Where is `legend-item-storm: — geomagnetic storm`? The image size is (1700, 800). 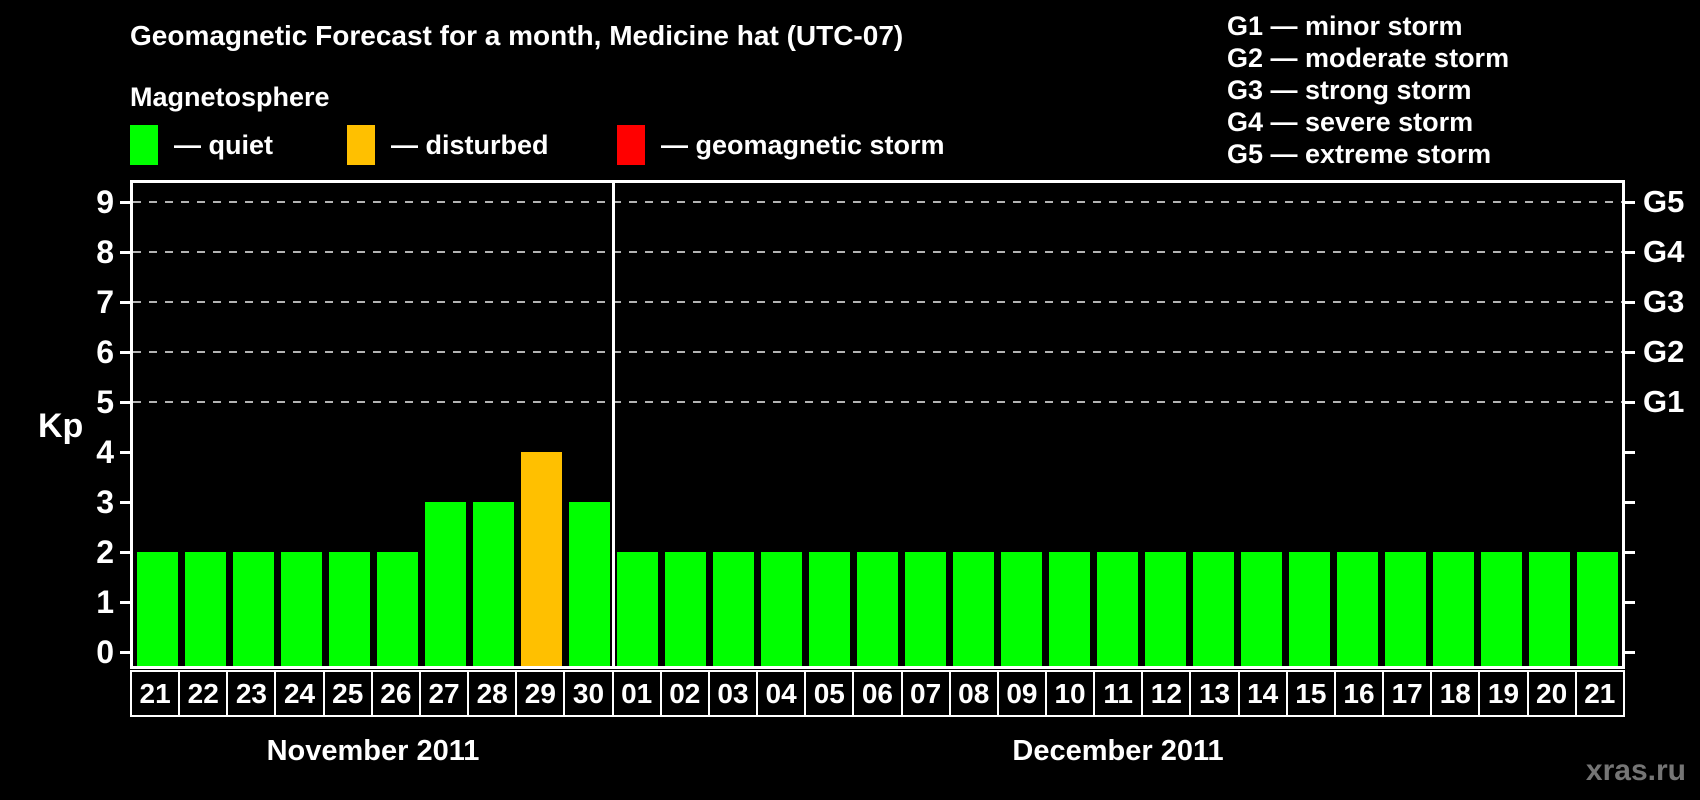 legend-item-storm: — geomagnetic storm is located at coordinates (781, 145).